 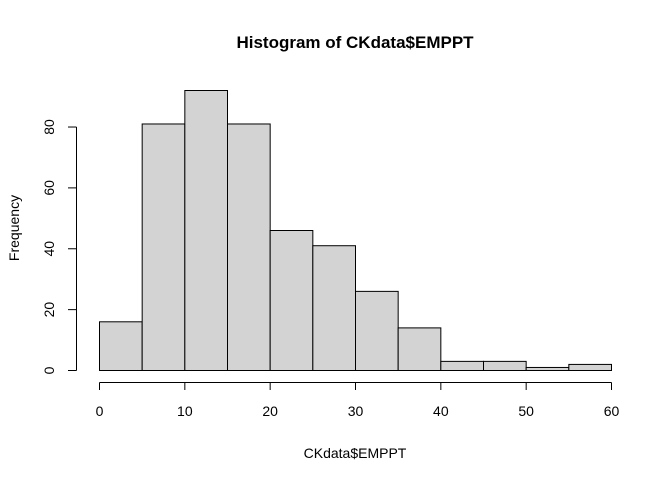 What do you see at coordinates (185, 411) in the screenshot?
I see `x-tick-label: 10` at bounding box center [185, 411].